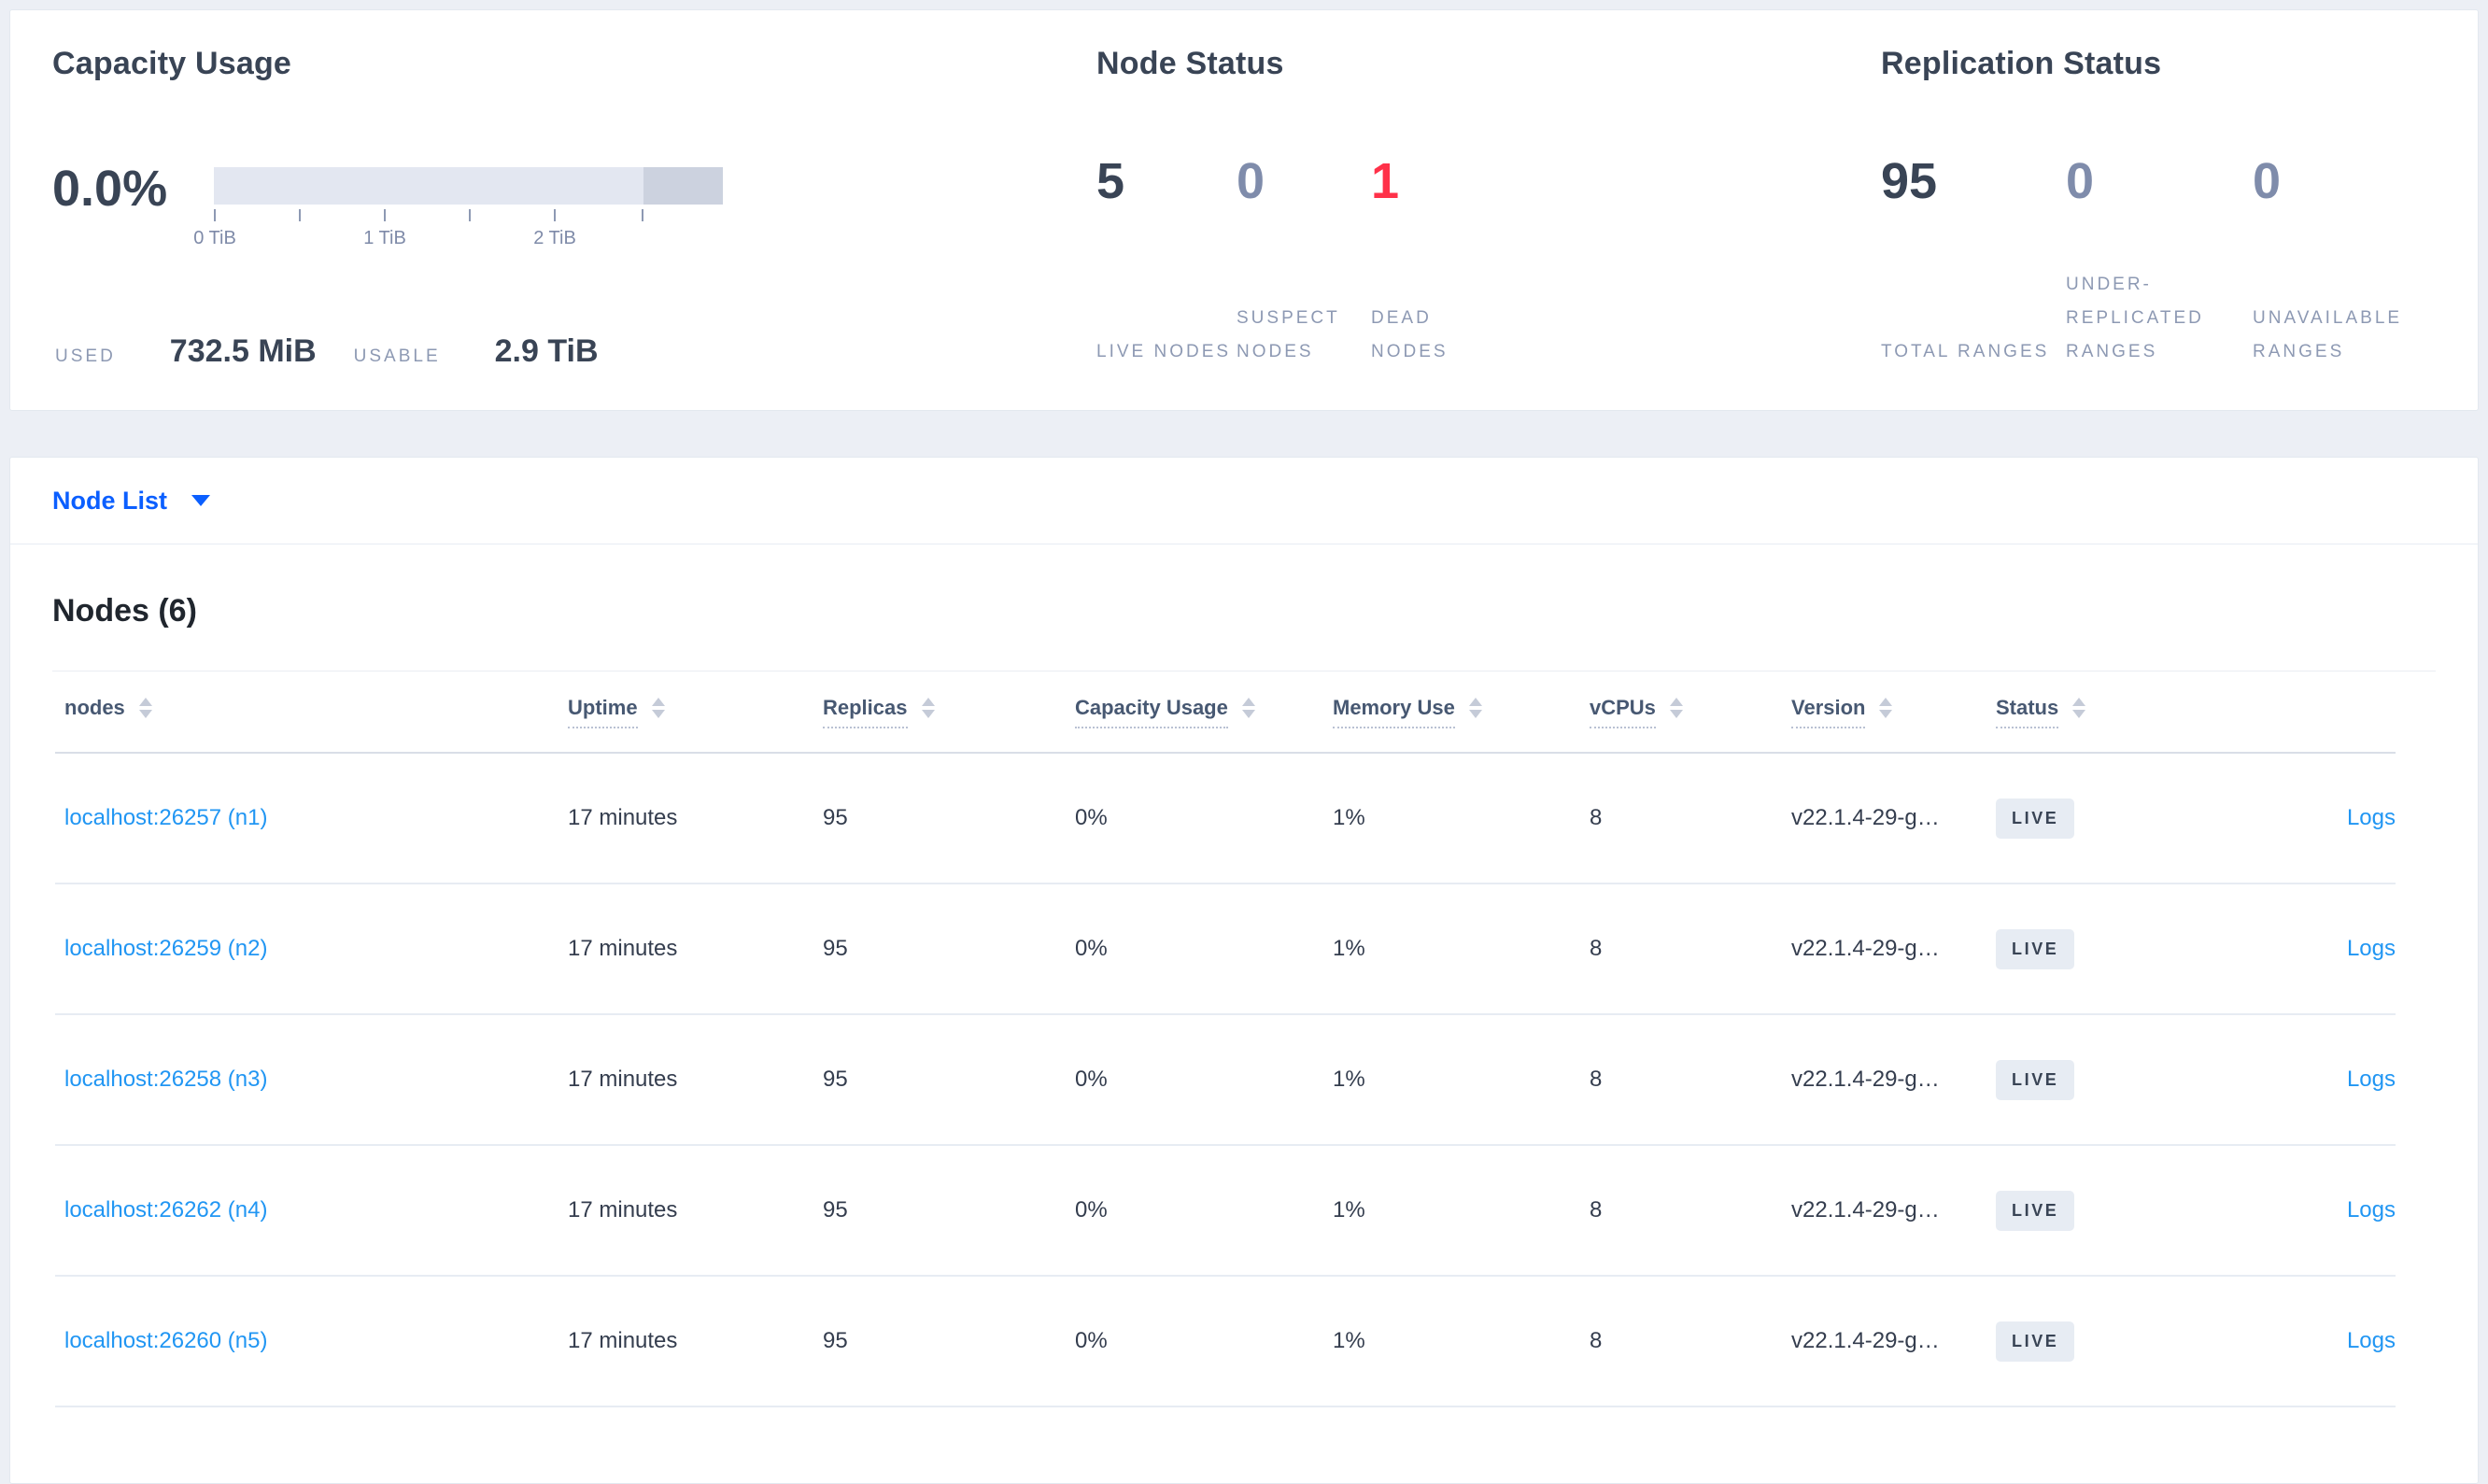 This screenshot has height=1484, width=2488. What do you see at coordinates (124, 611) in the screenshot?
I see `nodes-count-heading: Nodes (6)` at bounding box center [124, 611].